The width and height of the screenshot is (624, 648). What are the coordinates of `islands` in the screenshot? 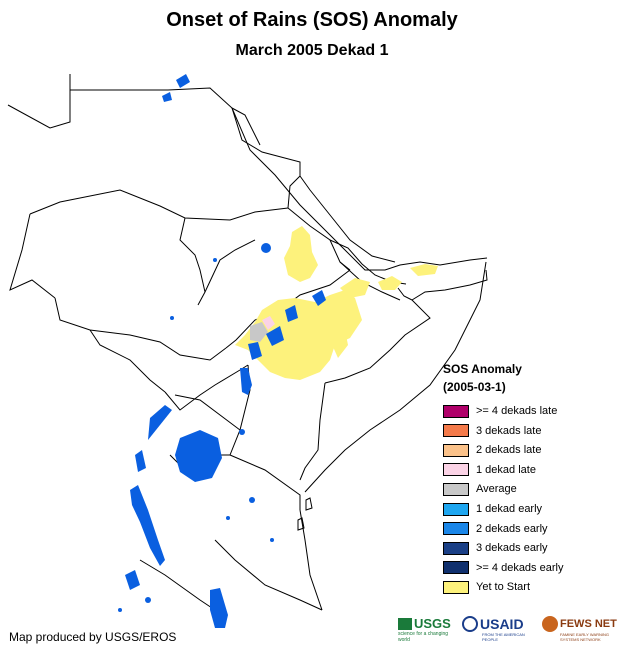 It's located at (305, 514).